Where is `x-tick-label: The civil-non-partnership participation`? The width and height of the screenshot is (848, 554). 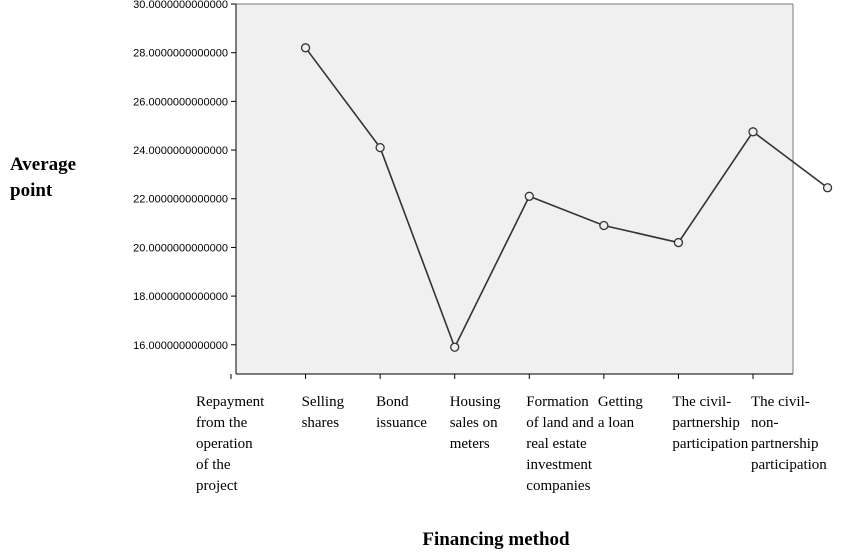 x-tick-label: The civil-non-partnership participation is located at coordinates (789, 433).